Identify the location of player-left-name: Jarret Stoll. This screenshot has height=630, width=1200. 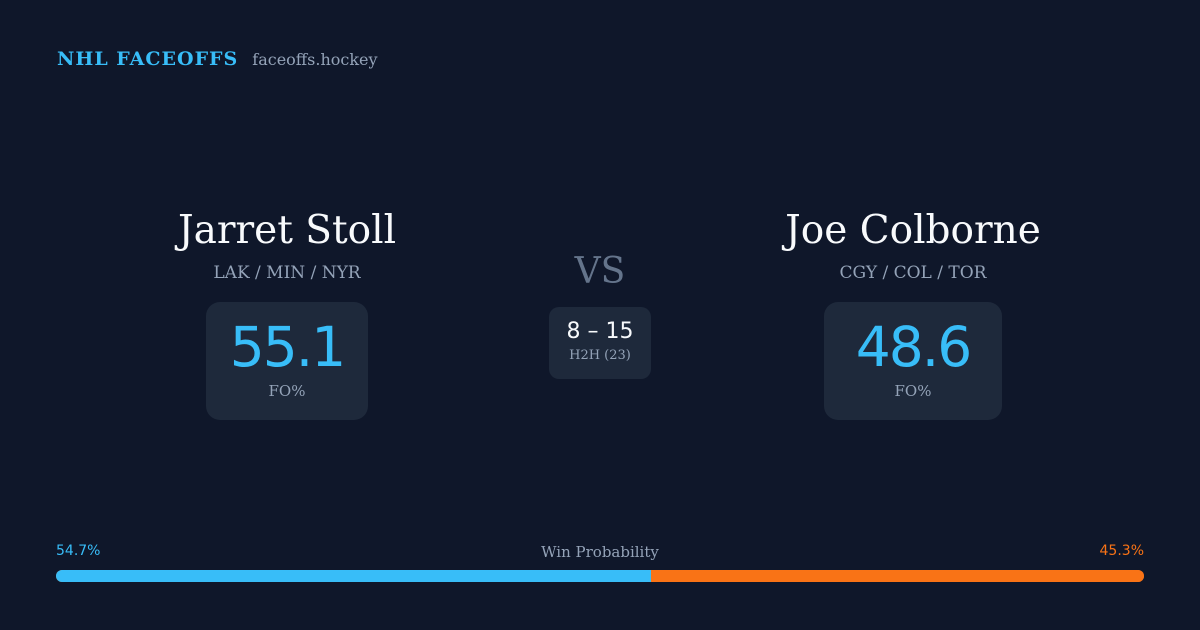
(287, 230).